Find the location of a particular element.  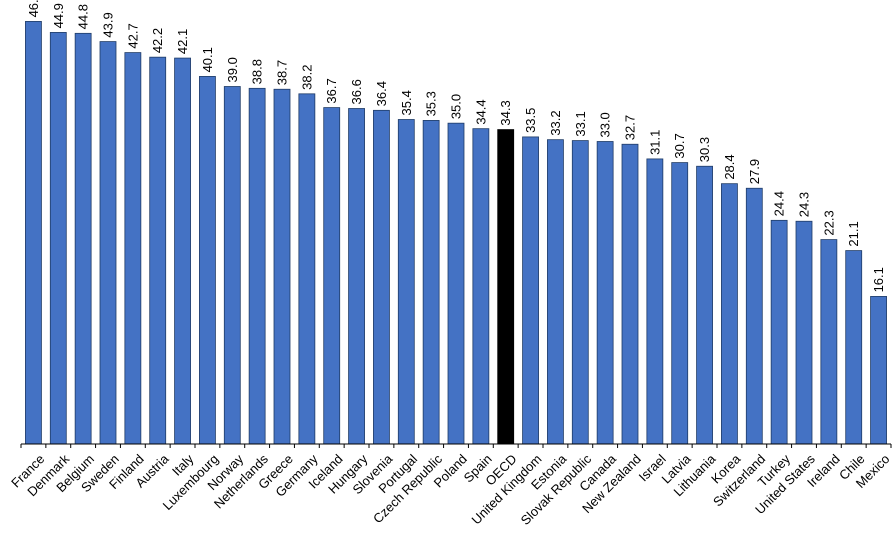

value-label: 30.7 is located at coordinates (679, 145).